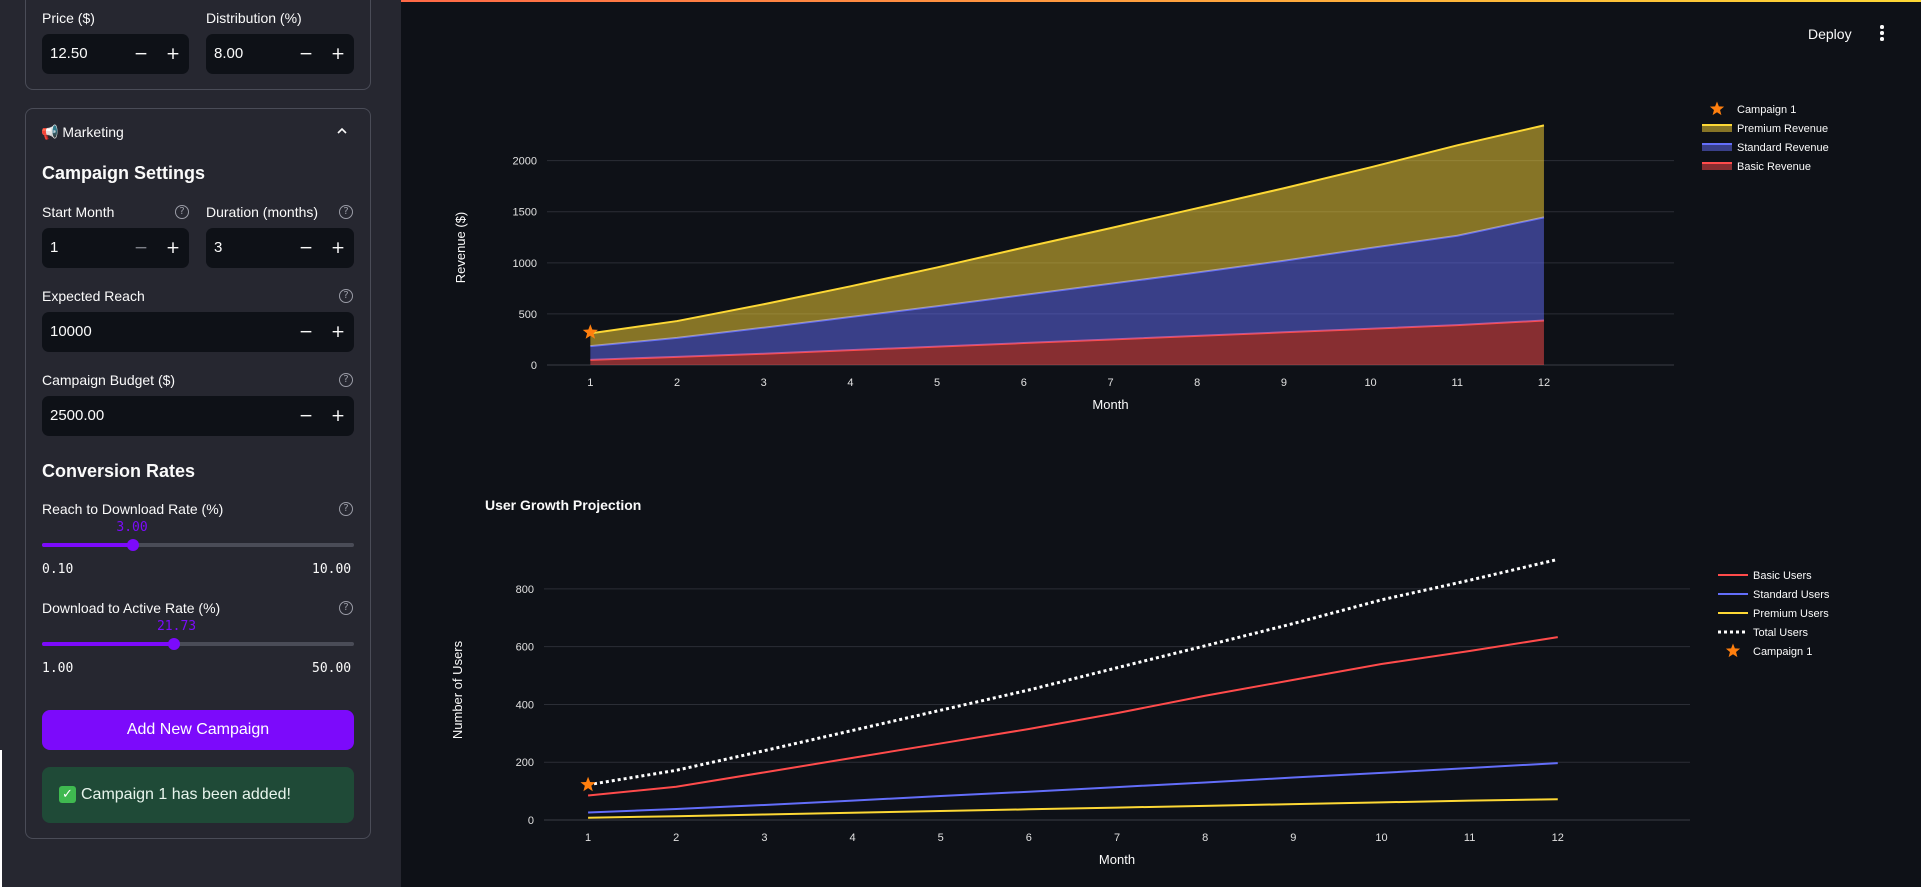 The image size is (1921, 887). I want to click on duration-label: Duration (months), so click(262, 212).